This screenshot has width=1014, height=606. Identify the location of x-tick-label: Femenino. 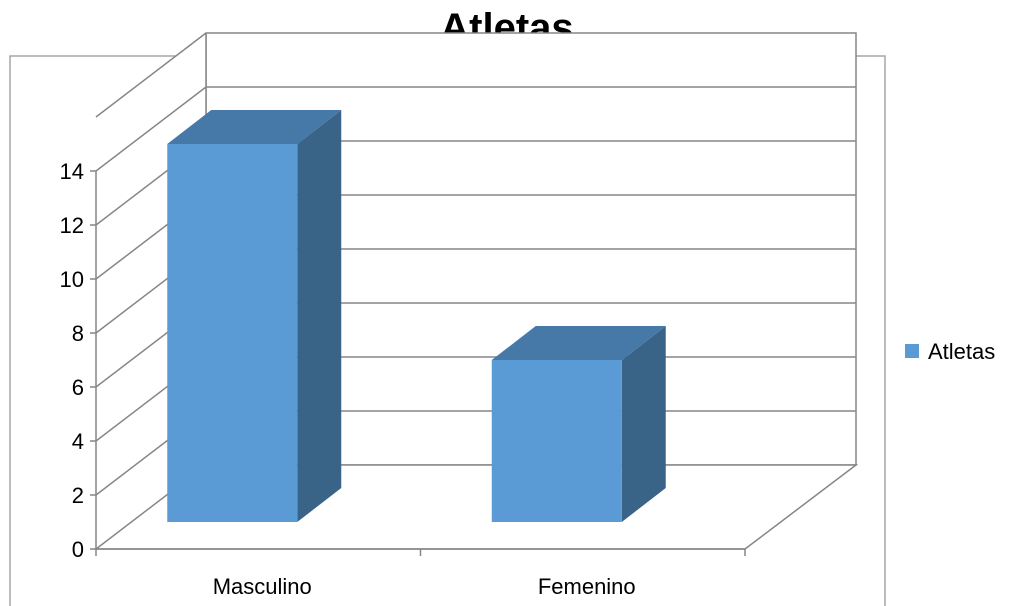
(587, 586).